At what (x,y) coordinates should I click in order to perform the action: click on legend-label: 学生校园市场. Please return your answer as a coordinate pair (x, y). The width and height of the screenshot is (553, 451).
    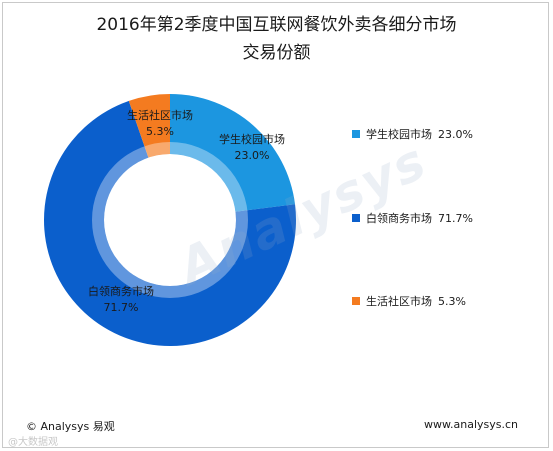
    Looking at the image, I should click on (399, 134).